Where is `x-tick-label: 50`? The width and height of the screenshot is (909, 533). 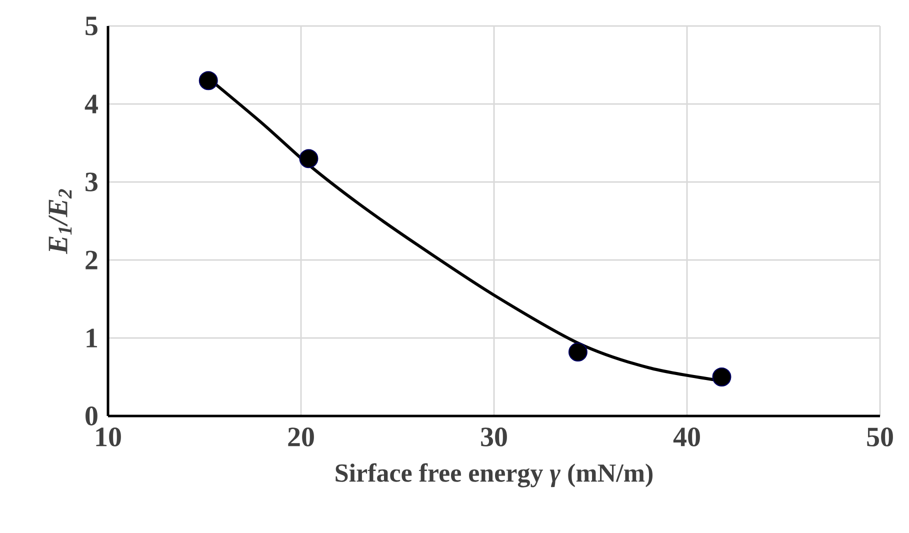
x-tick-label: 50 is located at coordinates (880, 437).